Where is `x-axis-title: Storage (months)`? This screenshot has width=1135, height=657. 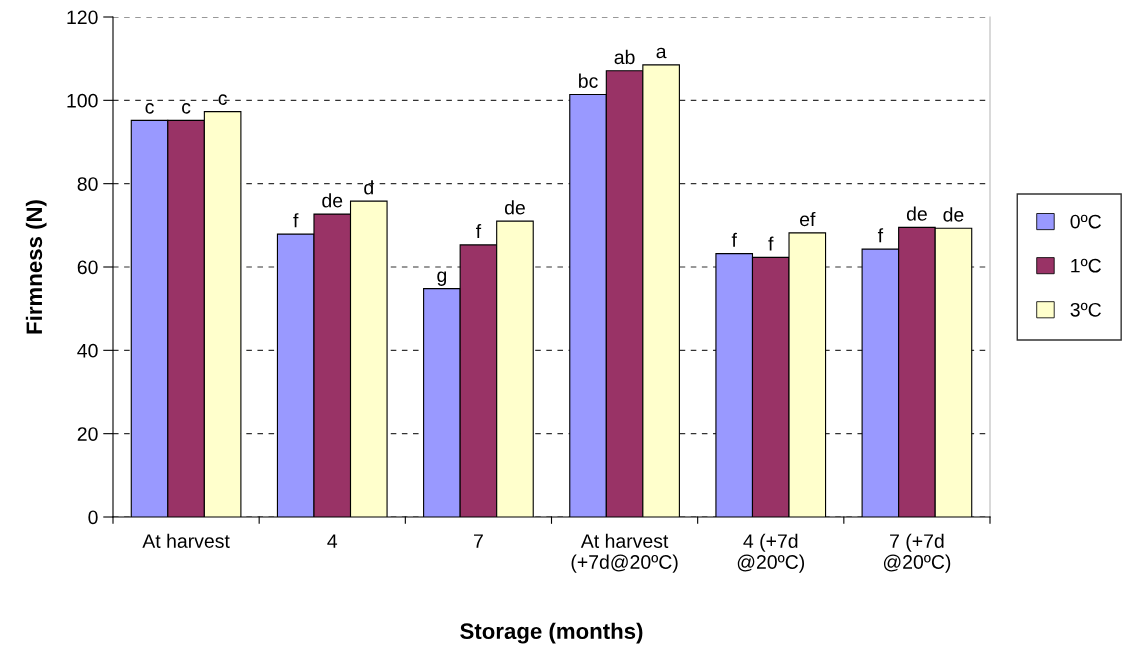 x-axis-title: Storage (months) is located at coordinates (551, 633).